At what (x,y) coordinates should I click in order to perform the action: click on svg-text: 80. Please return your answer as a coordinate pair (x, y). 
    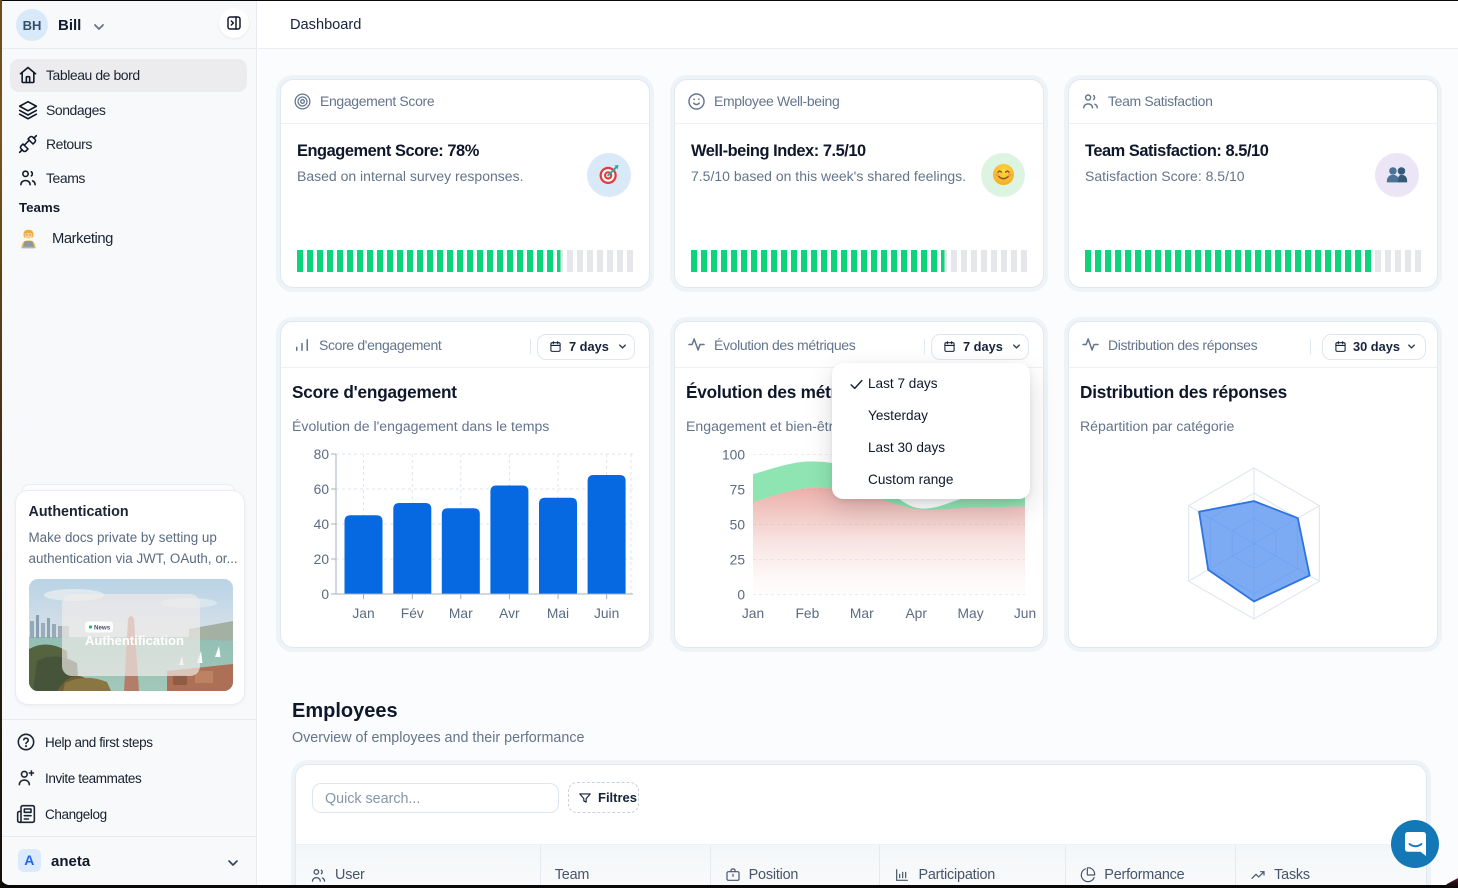
    Looking at the image, I should click on (322, 454).